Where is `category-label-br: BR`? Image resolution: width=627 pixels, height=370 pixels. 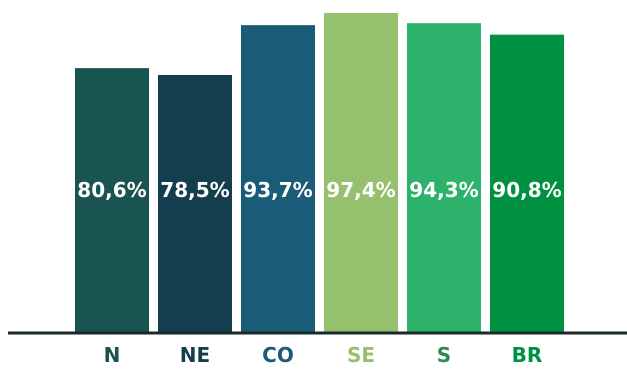
category-label-br: BR is located at coordinates (527, 355).